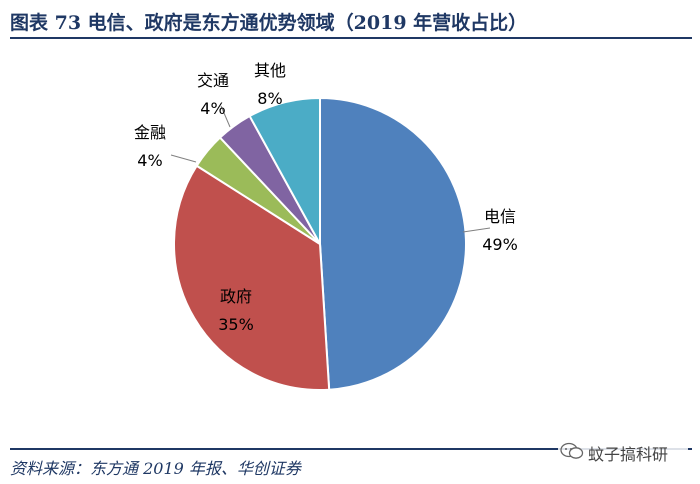 This screenshot has width=700, height=484. I want to click on slice-label-4: 交通, so click(213, 80).